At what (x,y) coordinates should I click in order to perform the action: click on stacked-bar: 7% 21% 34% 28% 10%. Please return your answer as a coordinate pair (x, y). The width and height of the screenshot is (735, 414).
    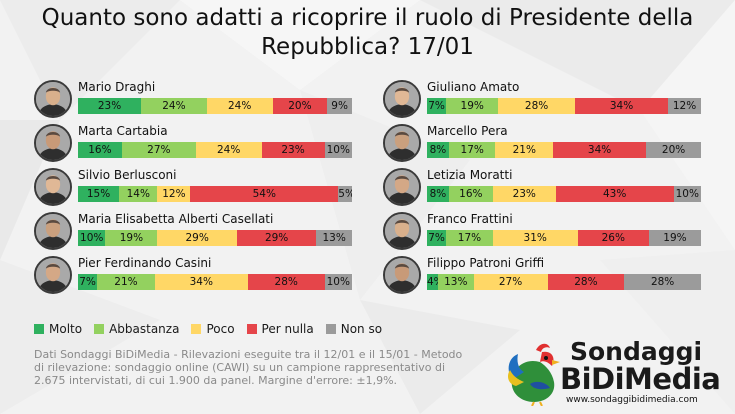
    Looking at the image, I should click on (215, 282).